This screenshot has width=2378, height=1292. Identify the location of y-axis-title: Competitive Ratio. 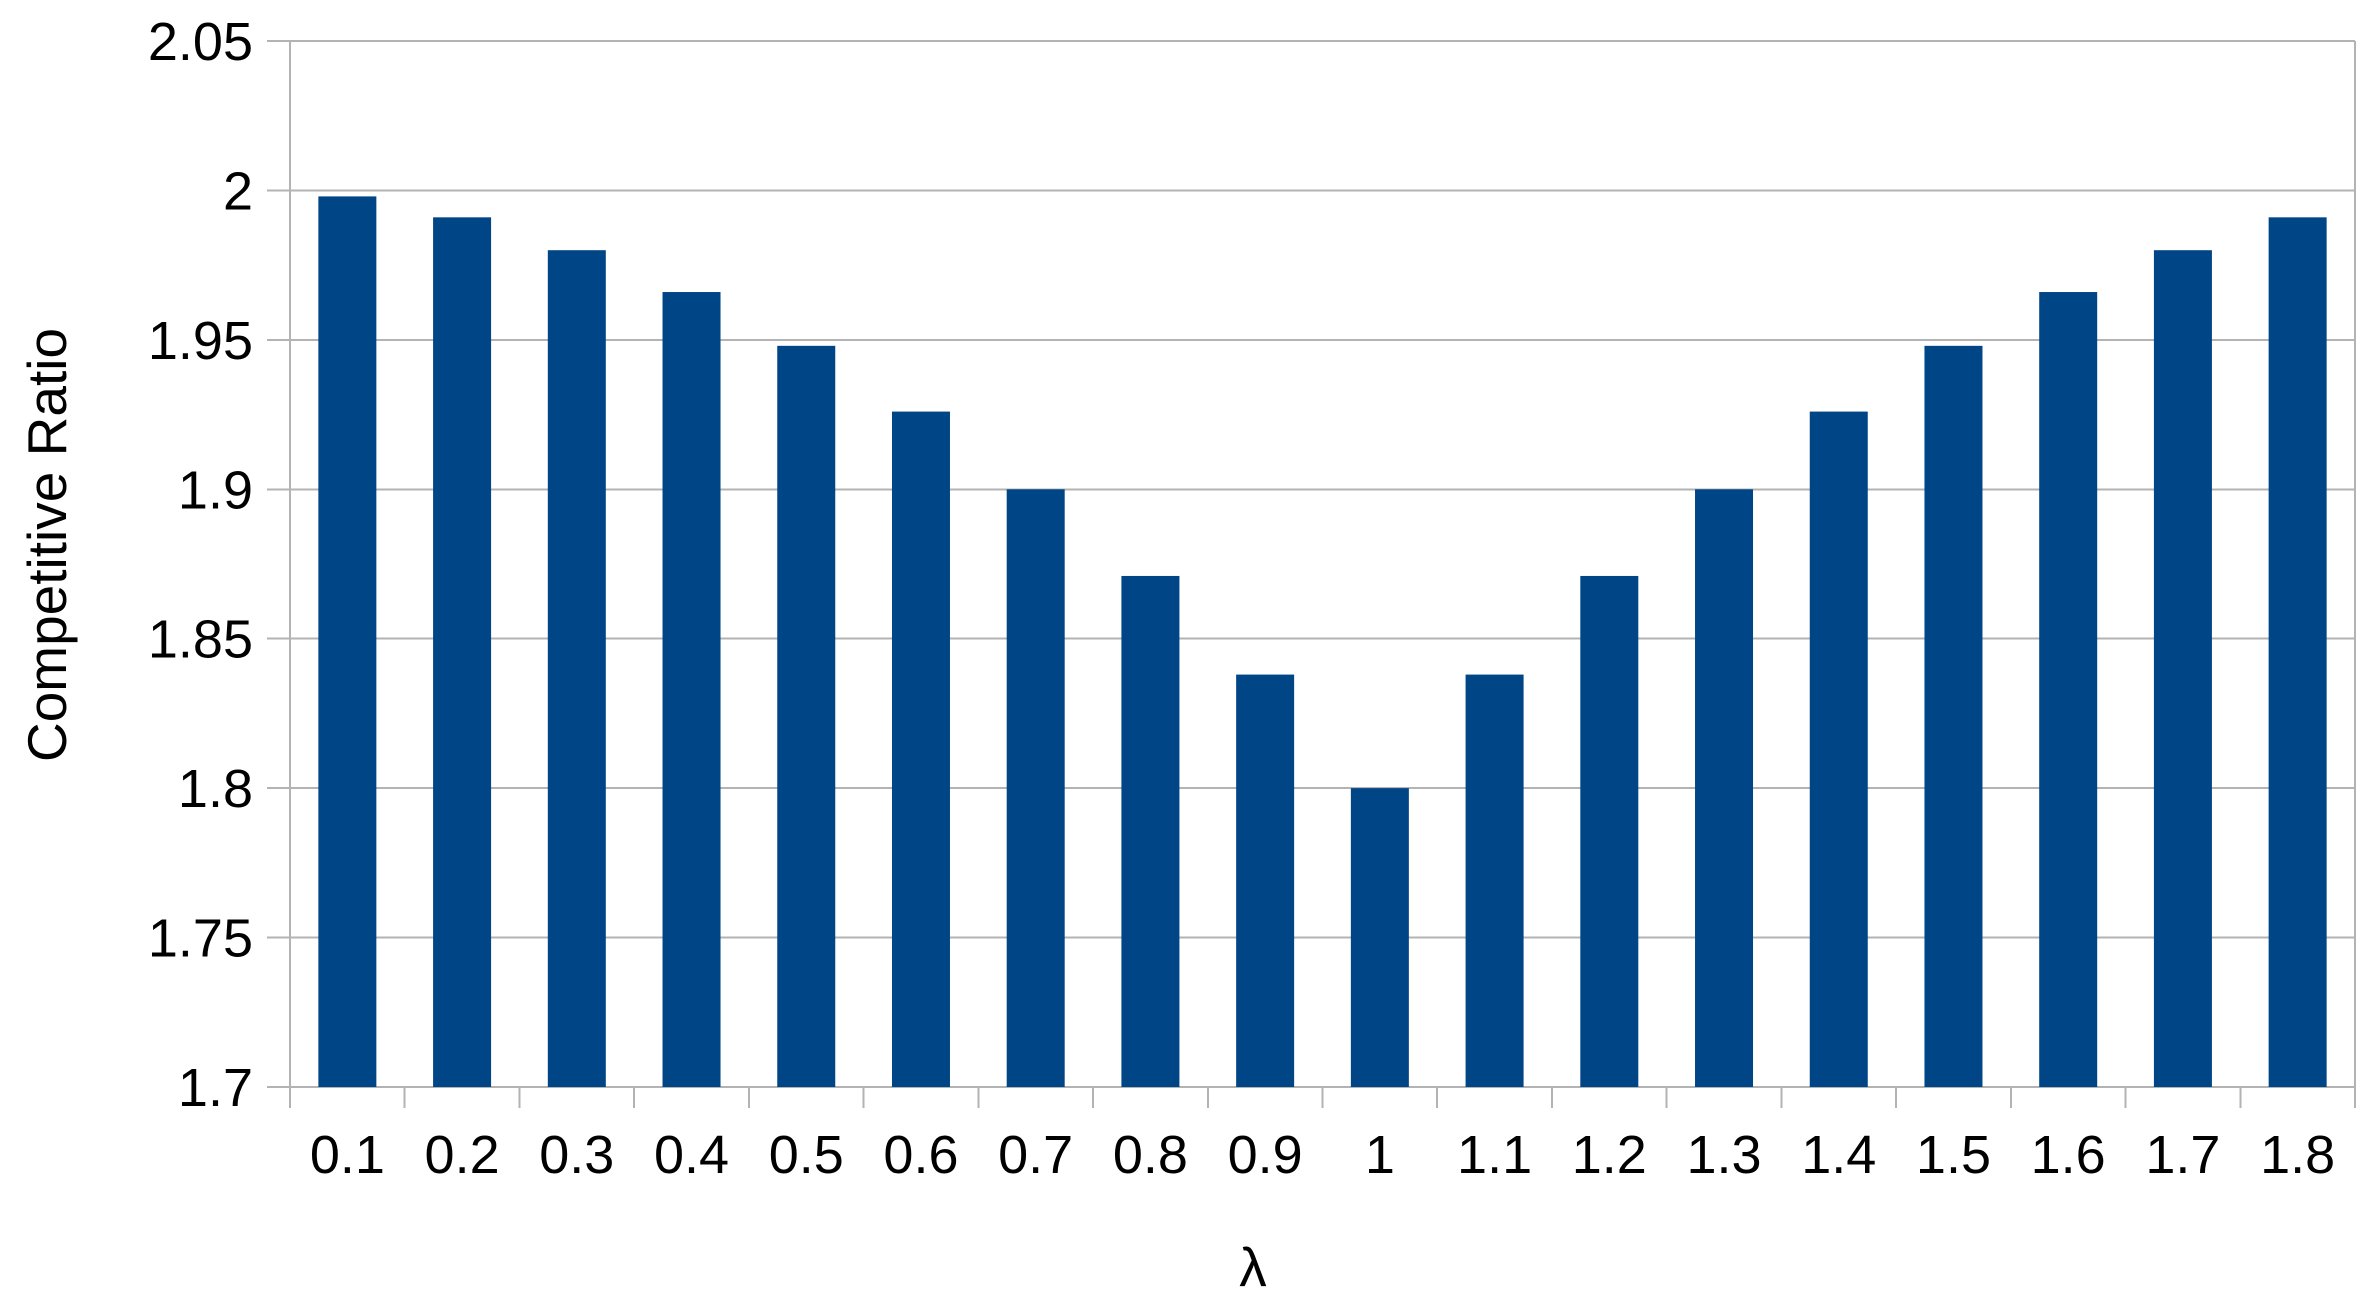
(47, 545).